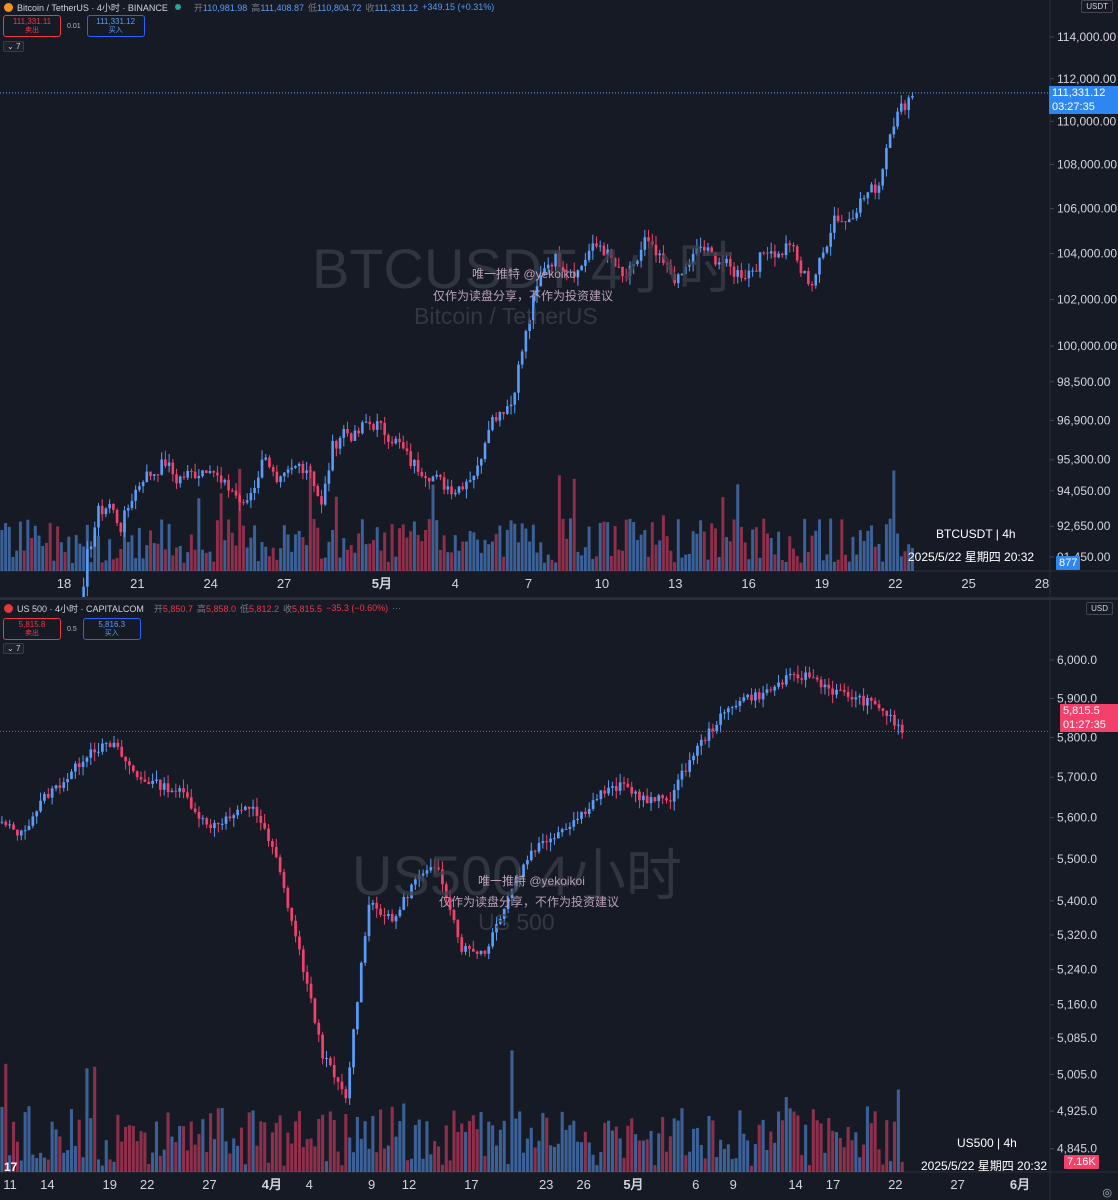 Image resolution: width=1118 pixels, height=1200 pixels. What do you see at coordinates (984, 1166) in the screenshot?
I see `us500-footer-datetime: 2025/5/22 星期四 20:32` at bounding box center [984, 1166].